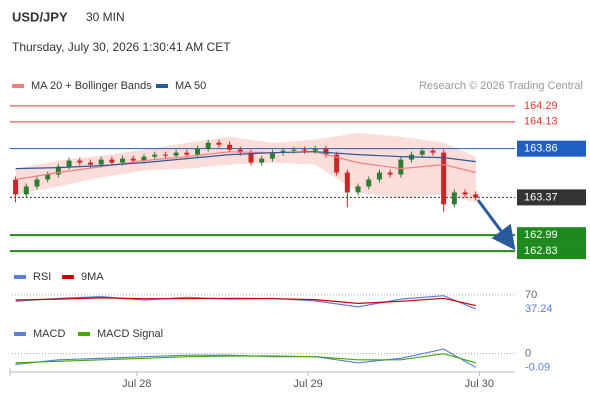 The image size is (590, 400). Describe the element at coordinates (121, 47) in the screenshot. I see `datetime: Thursday, July 30, 2026 1:30:41 AM CET` at that location.